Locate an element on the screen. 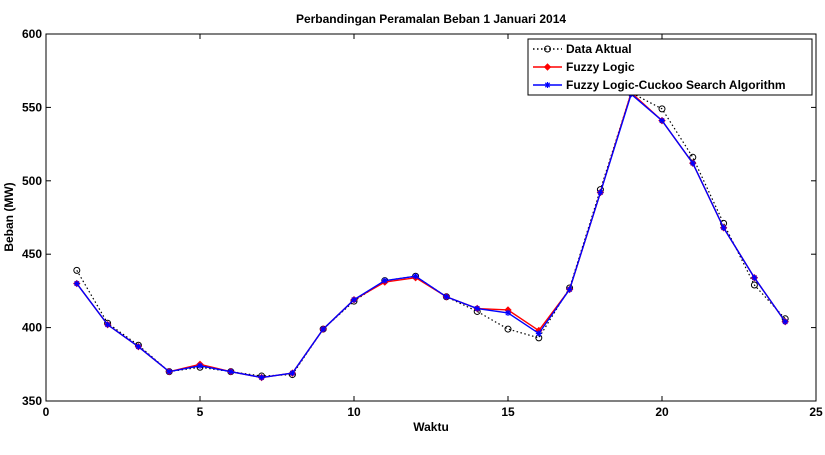  y-tick-label: 600 is located at coordinates (32, 34).